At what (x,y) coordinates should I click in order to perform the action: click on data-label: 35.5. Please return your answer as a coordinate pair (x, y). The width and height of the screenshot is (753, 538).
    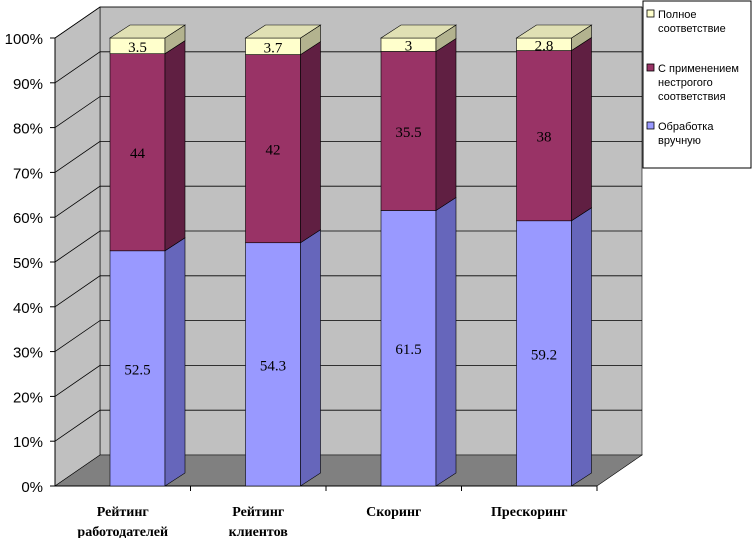
    Looking at the image, I should click on (408, 133).